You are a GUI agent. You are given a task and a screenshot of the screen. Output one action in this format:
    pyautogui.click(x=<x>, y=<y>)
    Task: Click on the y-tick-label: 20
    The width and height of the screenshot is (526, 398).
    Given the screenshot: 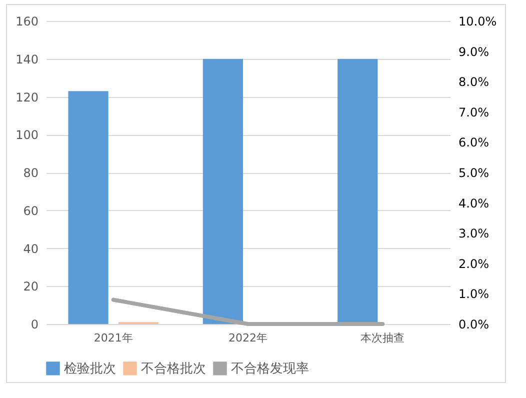 What is the action you would take?
    pyautogui.click(x=30, y=287)
    